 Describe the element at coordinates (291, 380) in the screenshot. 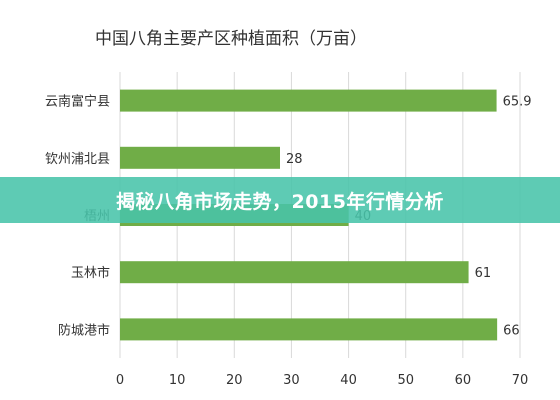

I see `x-tick-label-3: 30` at that location.